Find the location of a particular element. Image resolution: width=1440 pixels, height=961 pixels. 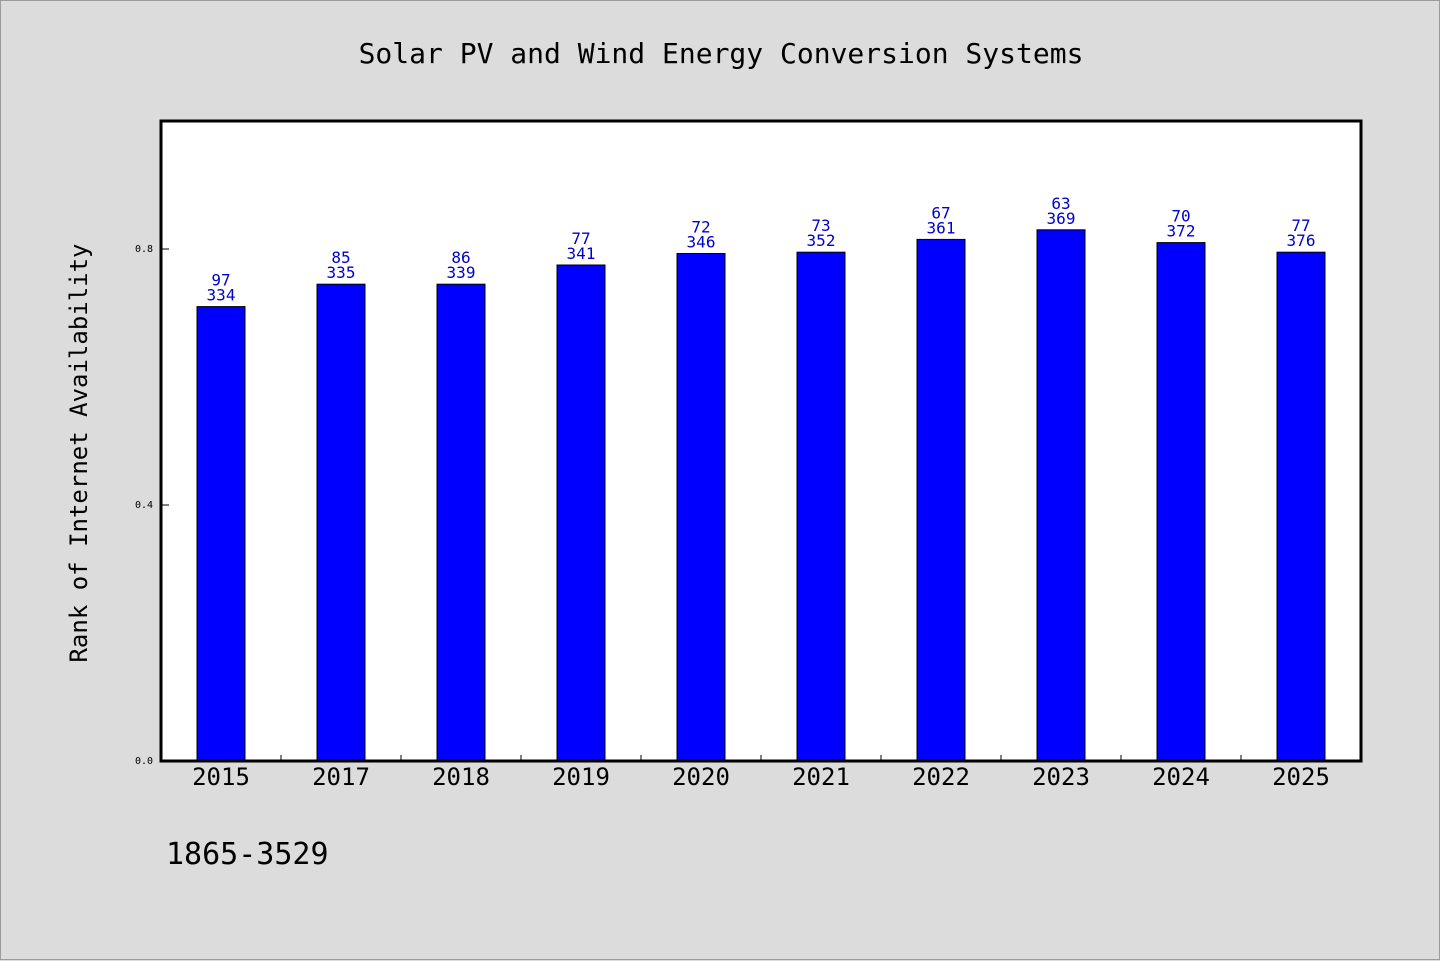

bar-2015 is located at coordinates (221, 534).